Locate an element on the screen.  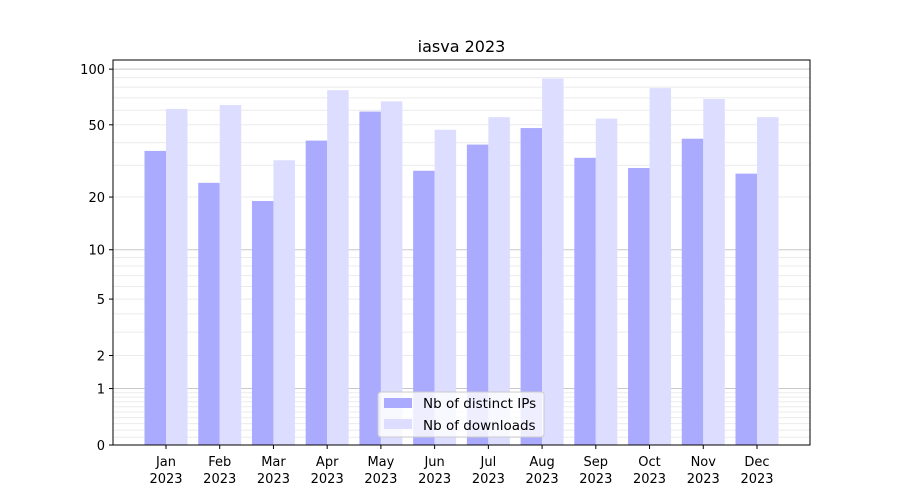
y-tick-label: 0 is located at coordinates (101, 446).